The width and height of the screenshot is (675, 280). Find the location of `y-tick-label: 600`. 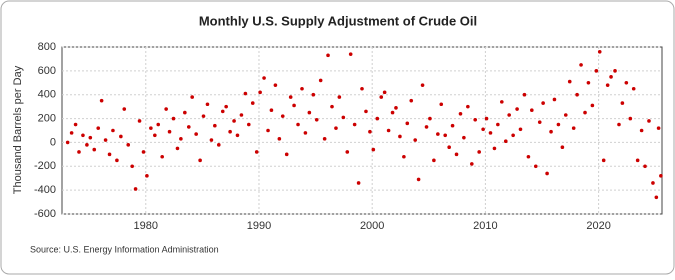

y-tick-label: 600 is located at coordinates (47, 71).